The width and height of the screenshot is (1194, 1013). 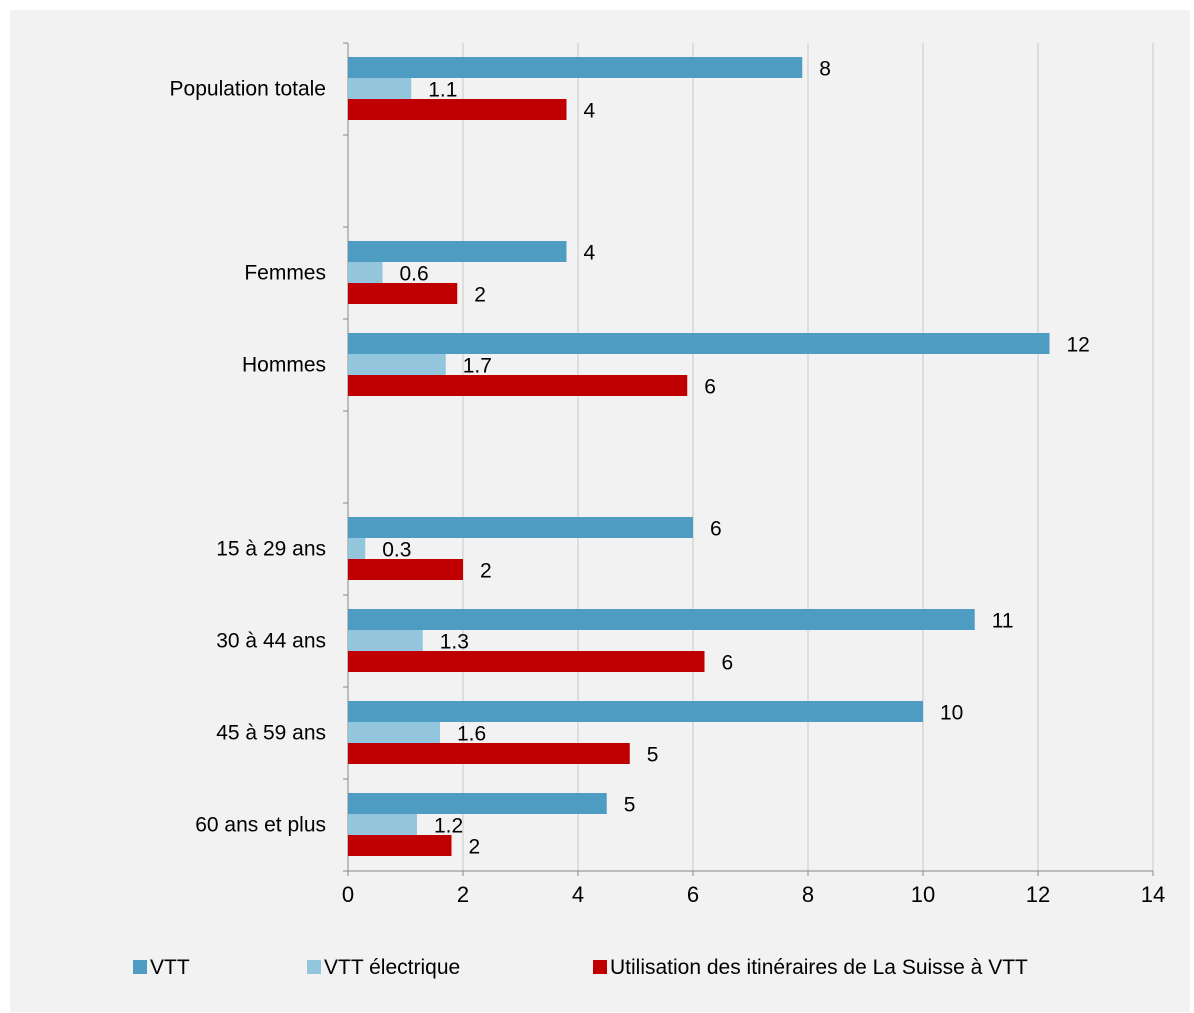 What do you see at coordinates (471, 734) in the screenshot?
I see `value-label: 1.6` at bounding box center [471, 734].